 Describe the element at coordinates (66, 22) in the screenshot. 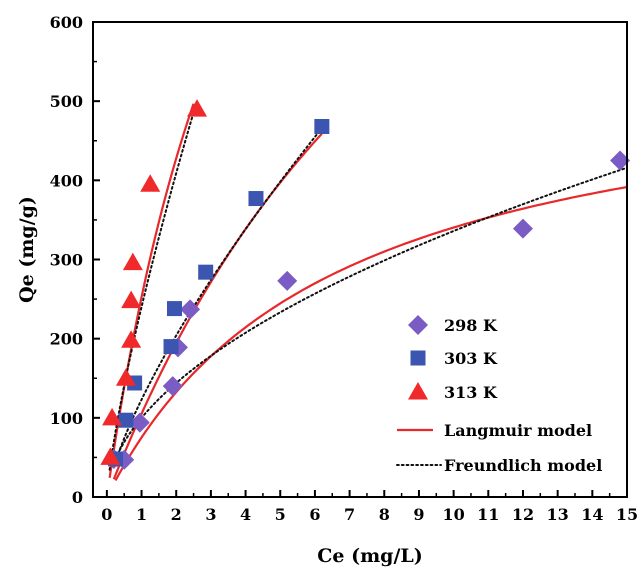

I see `y-tick-label: 600` at that location.